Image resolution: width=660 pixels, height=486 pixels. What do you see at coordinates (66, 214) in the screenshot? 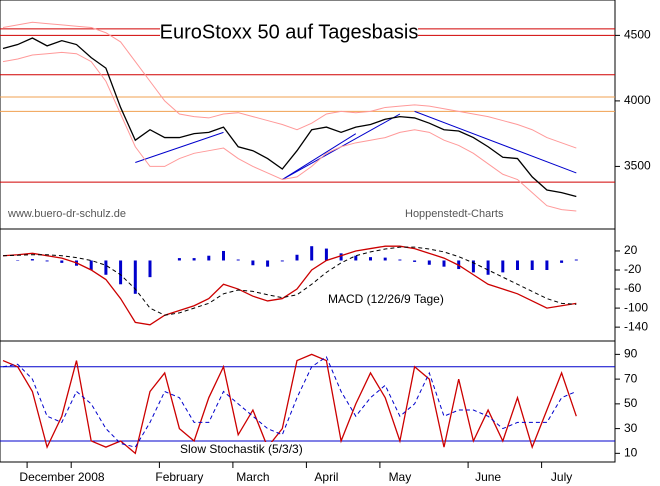
I see `source-note: www.buero-dr-schulz.de` at bounding box center [66, 214].